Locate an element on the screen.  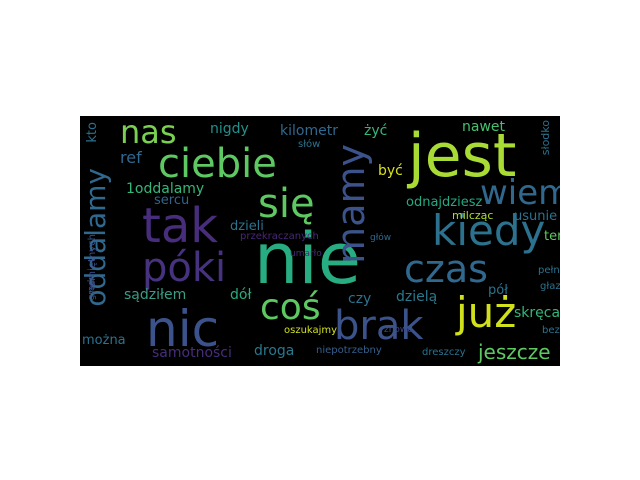
word-pol: pół is located at coordinates (498, 290).